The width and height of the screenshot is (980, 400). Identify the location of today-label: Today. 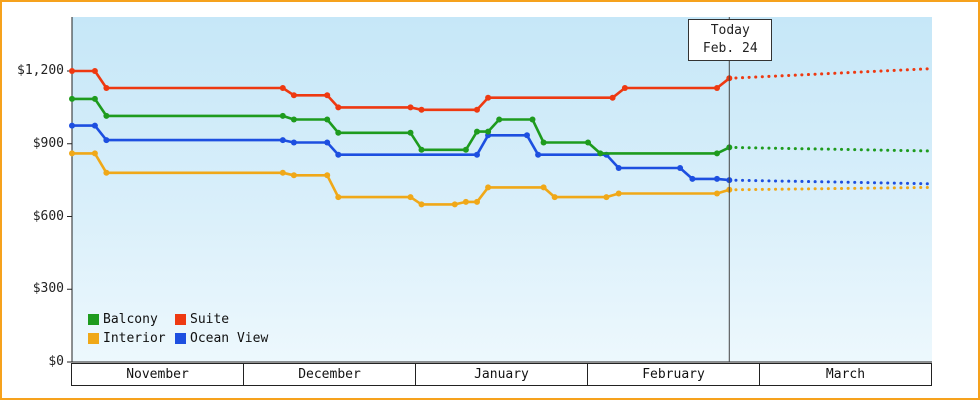
(730, 30).